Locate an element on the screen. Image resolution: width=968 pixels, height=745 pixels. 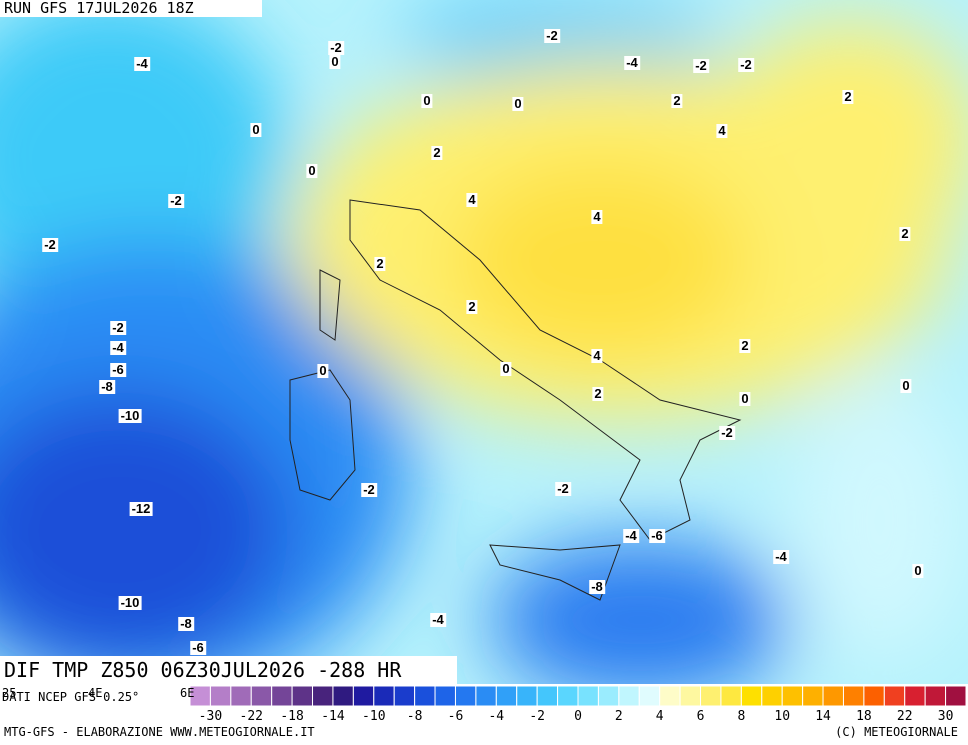
colorbar-label: 6 is located at coordinates (701, 716).